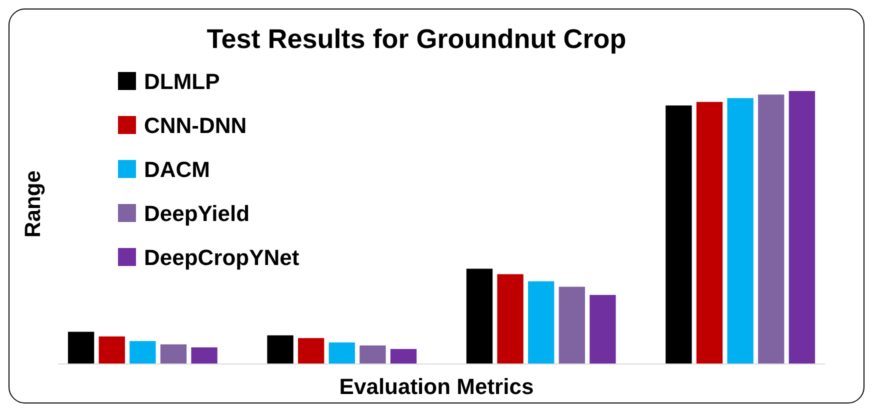  What do you see at coordinates (177, 169) in the screenshot?
I see `legend-label: DACM` at bounding box center [177, 169].